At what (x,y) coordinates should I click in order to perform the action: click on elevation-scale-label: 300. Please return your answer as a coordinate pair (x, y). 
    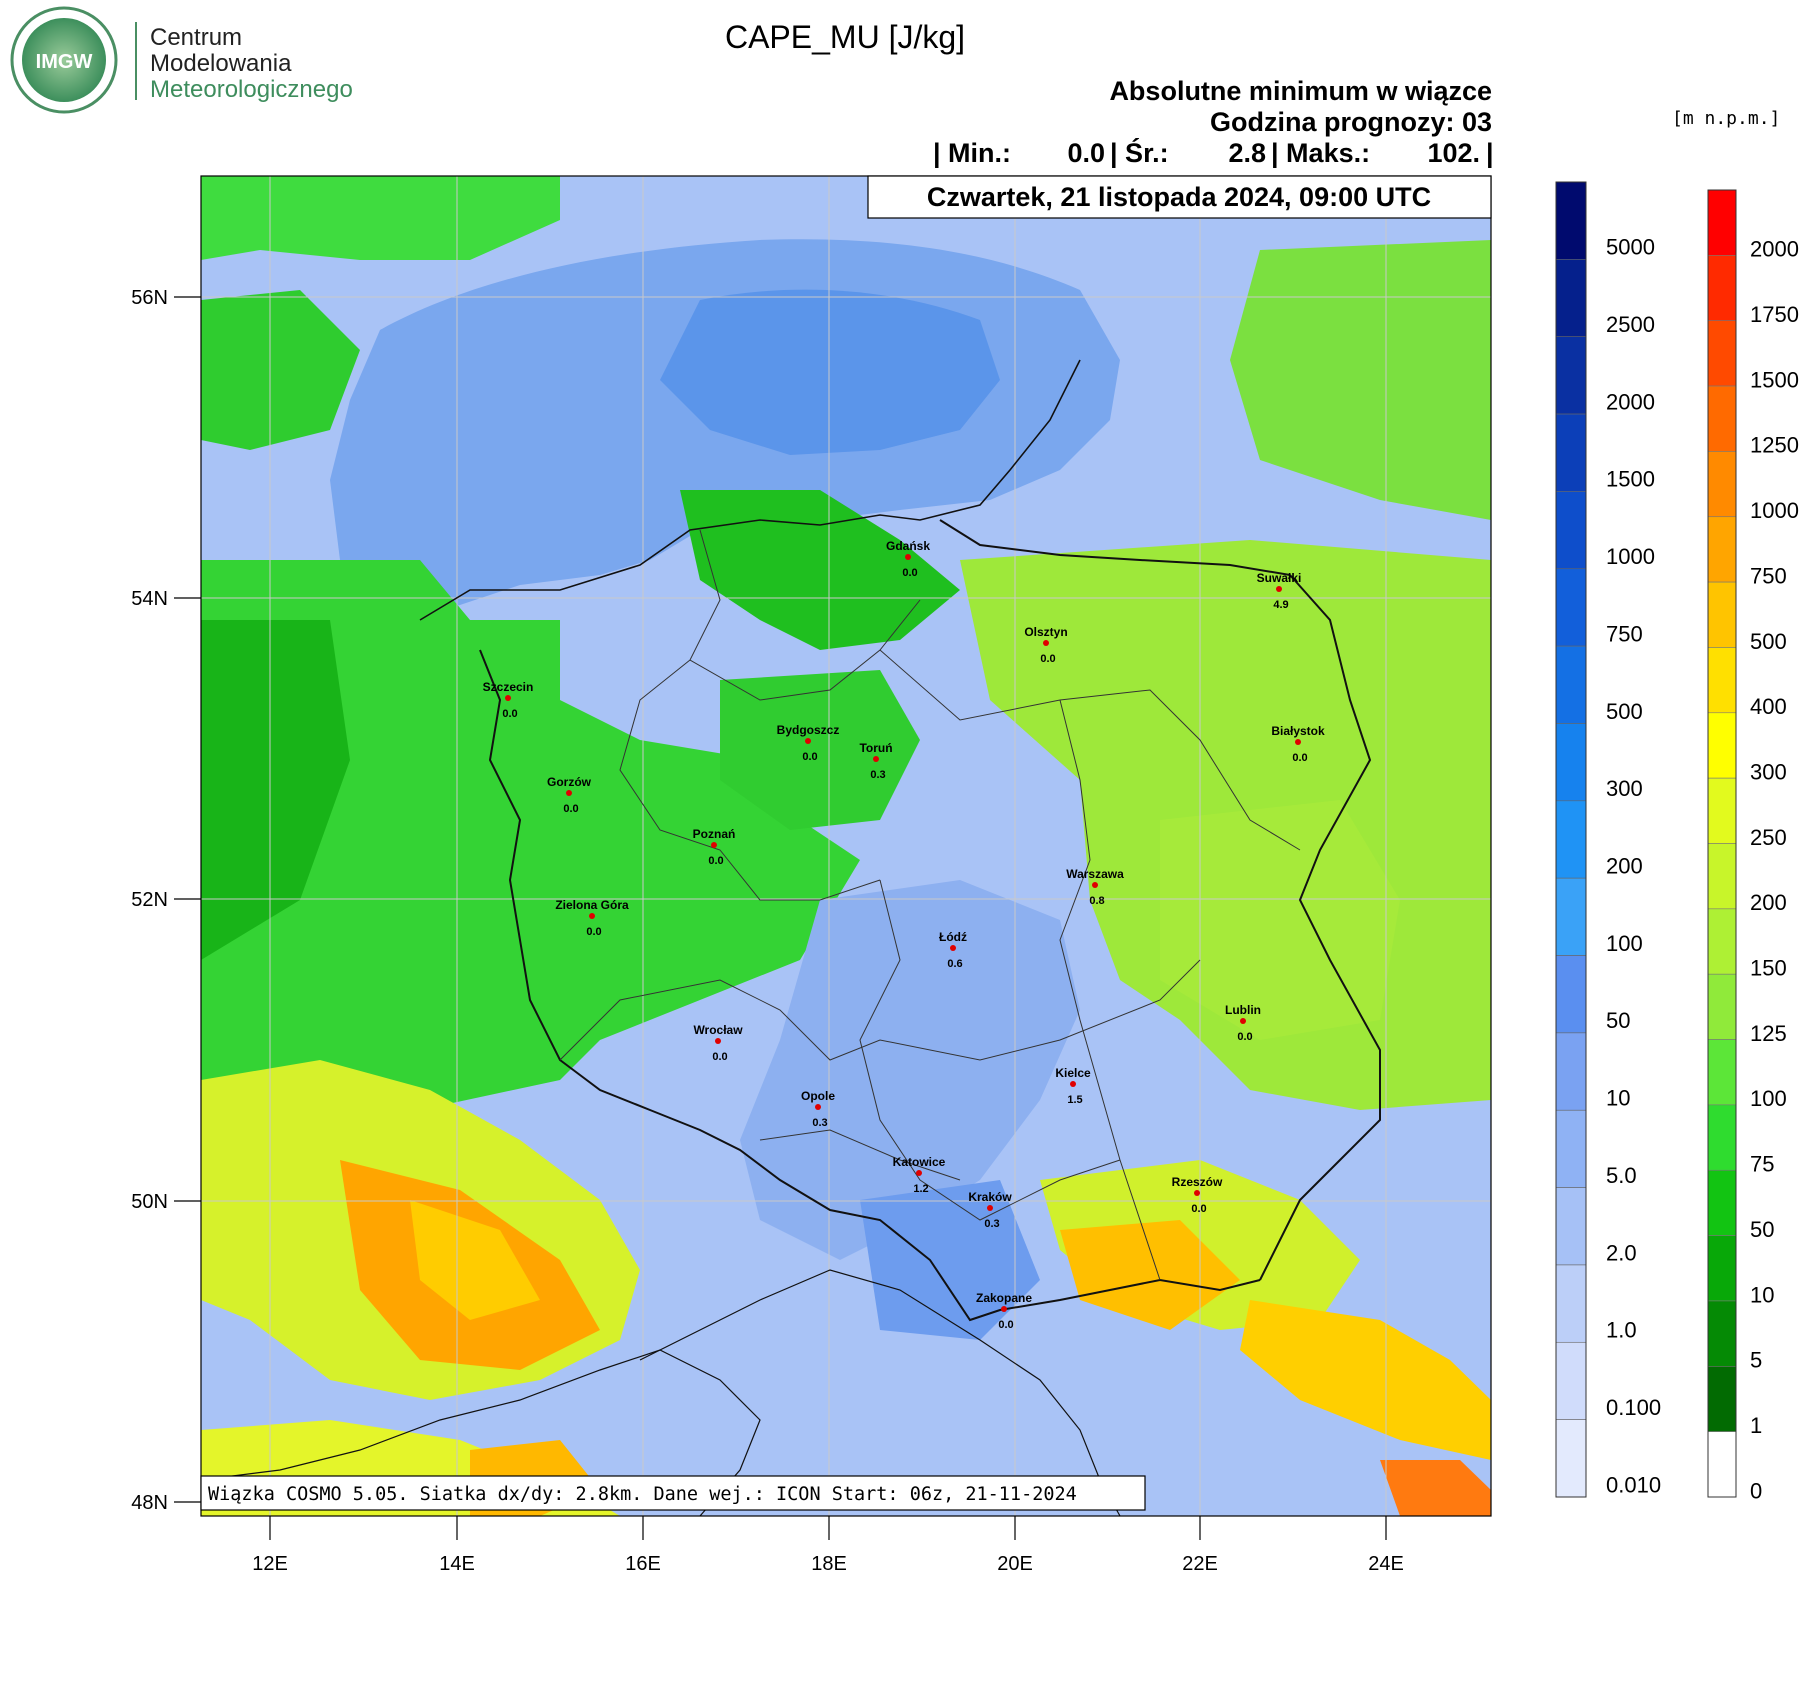
    Looking at the image, I should click on (1768, 771).